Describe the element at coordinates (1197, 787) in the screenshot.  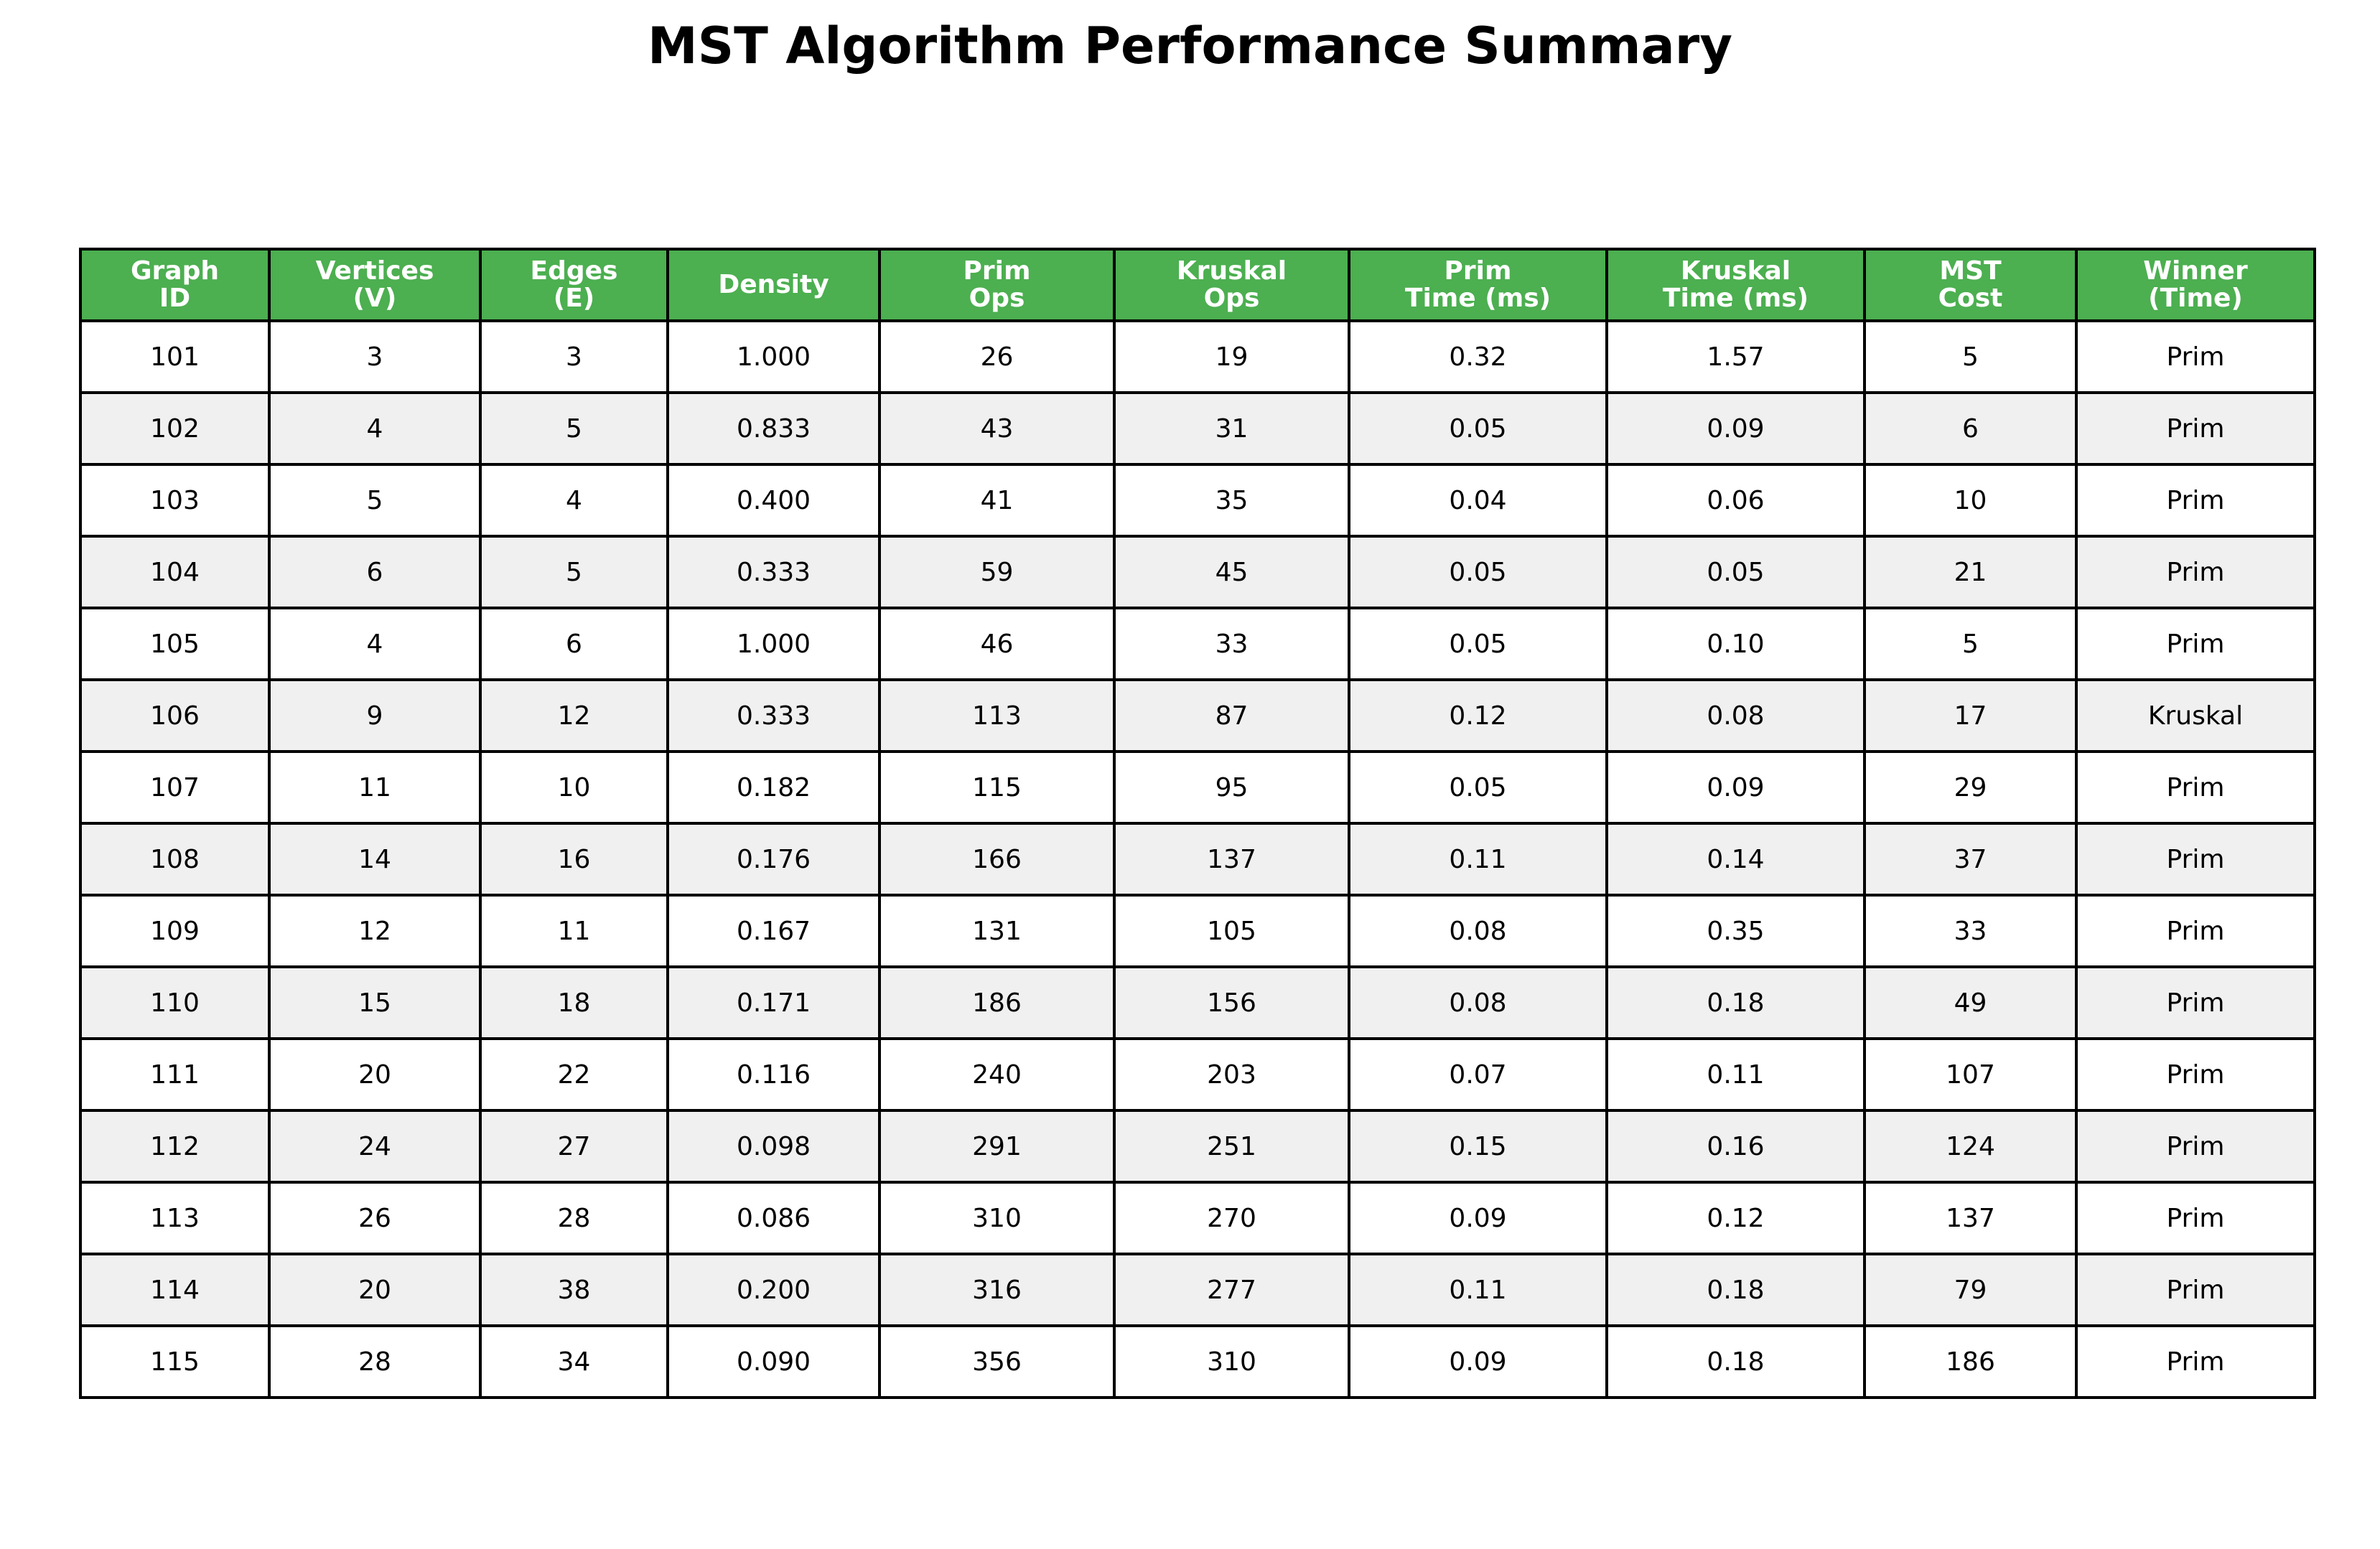
I see `table-row: 107 11 10 0.182 115 95 0.05 0.09 29 Prim` at that location.